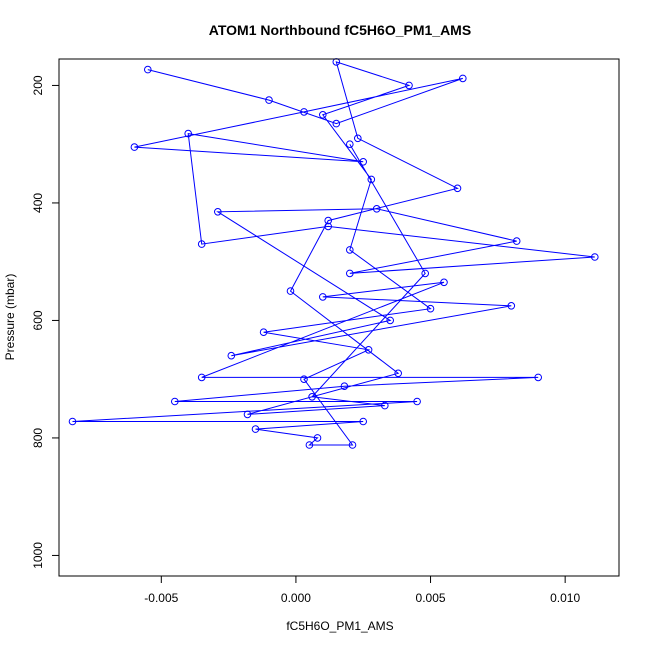  I want to click on y-tick-label: 1000, so click(38, 555).